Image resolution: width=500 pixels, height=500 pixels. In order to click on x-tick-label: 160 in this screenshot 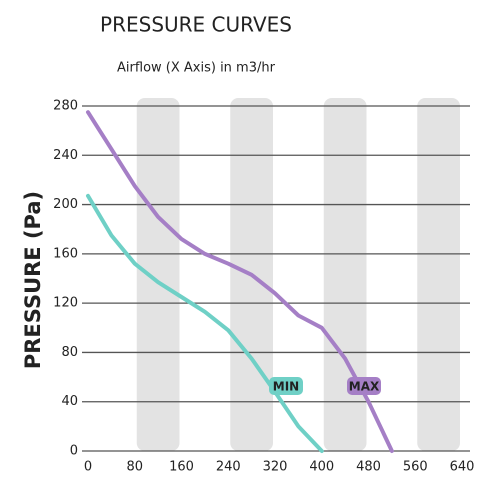, I will do `click(181, 467)`.